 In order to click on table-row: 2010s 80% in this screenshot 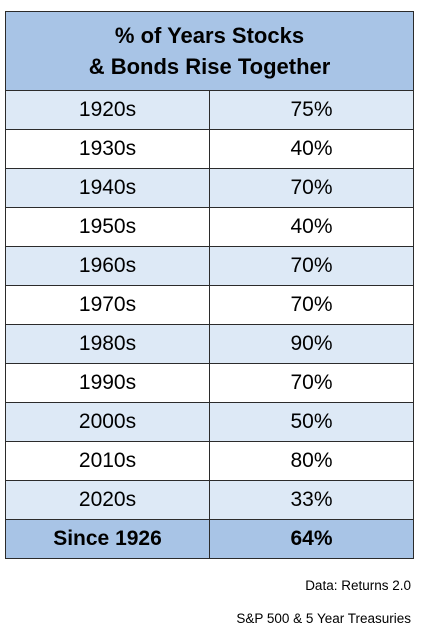, I will do `click(209, 461)`.